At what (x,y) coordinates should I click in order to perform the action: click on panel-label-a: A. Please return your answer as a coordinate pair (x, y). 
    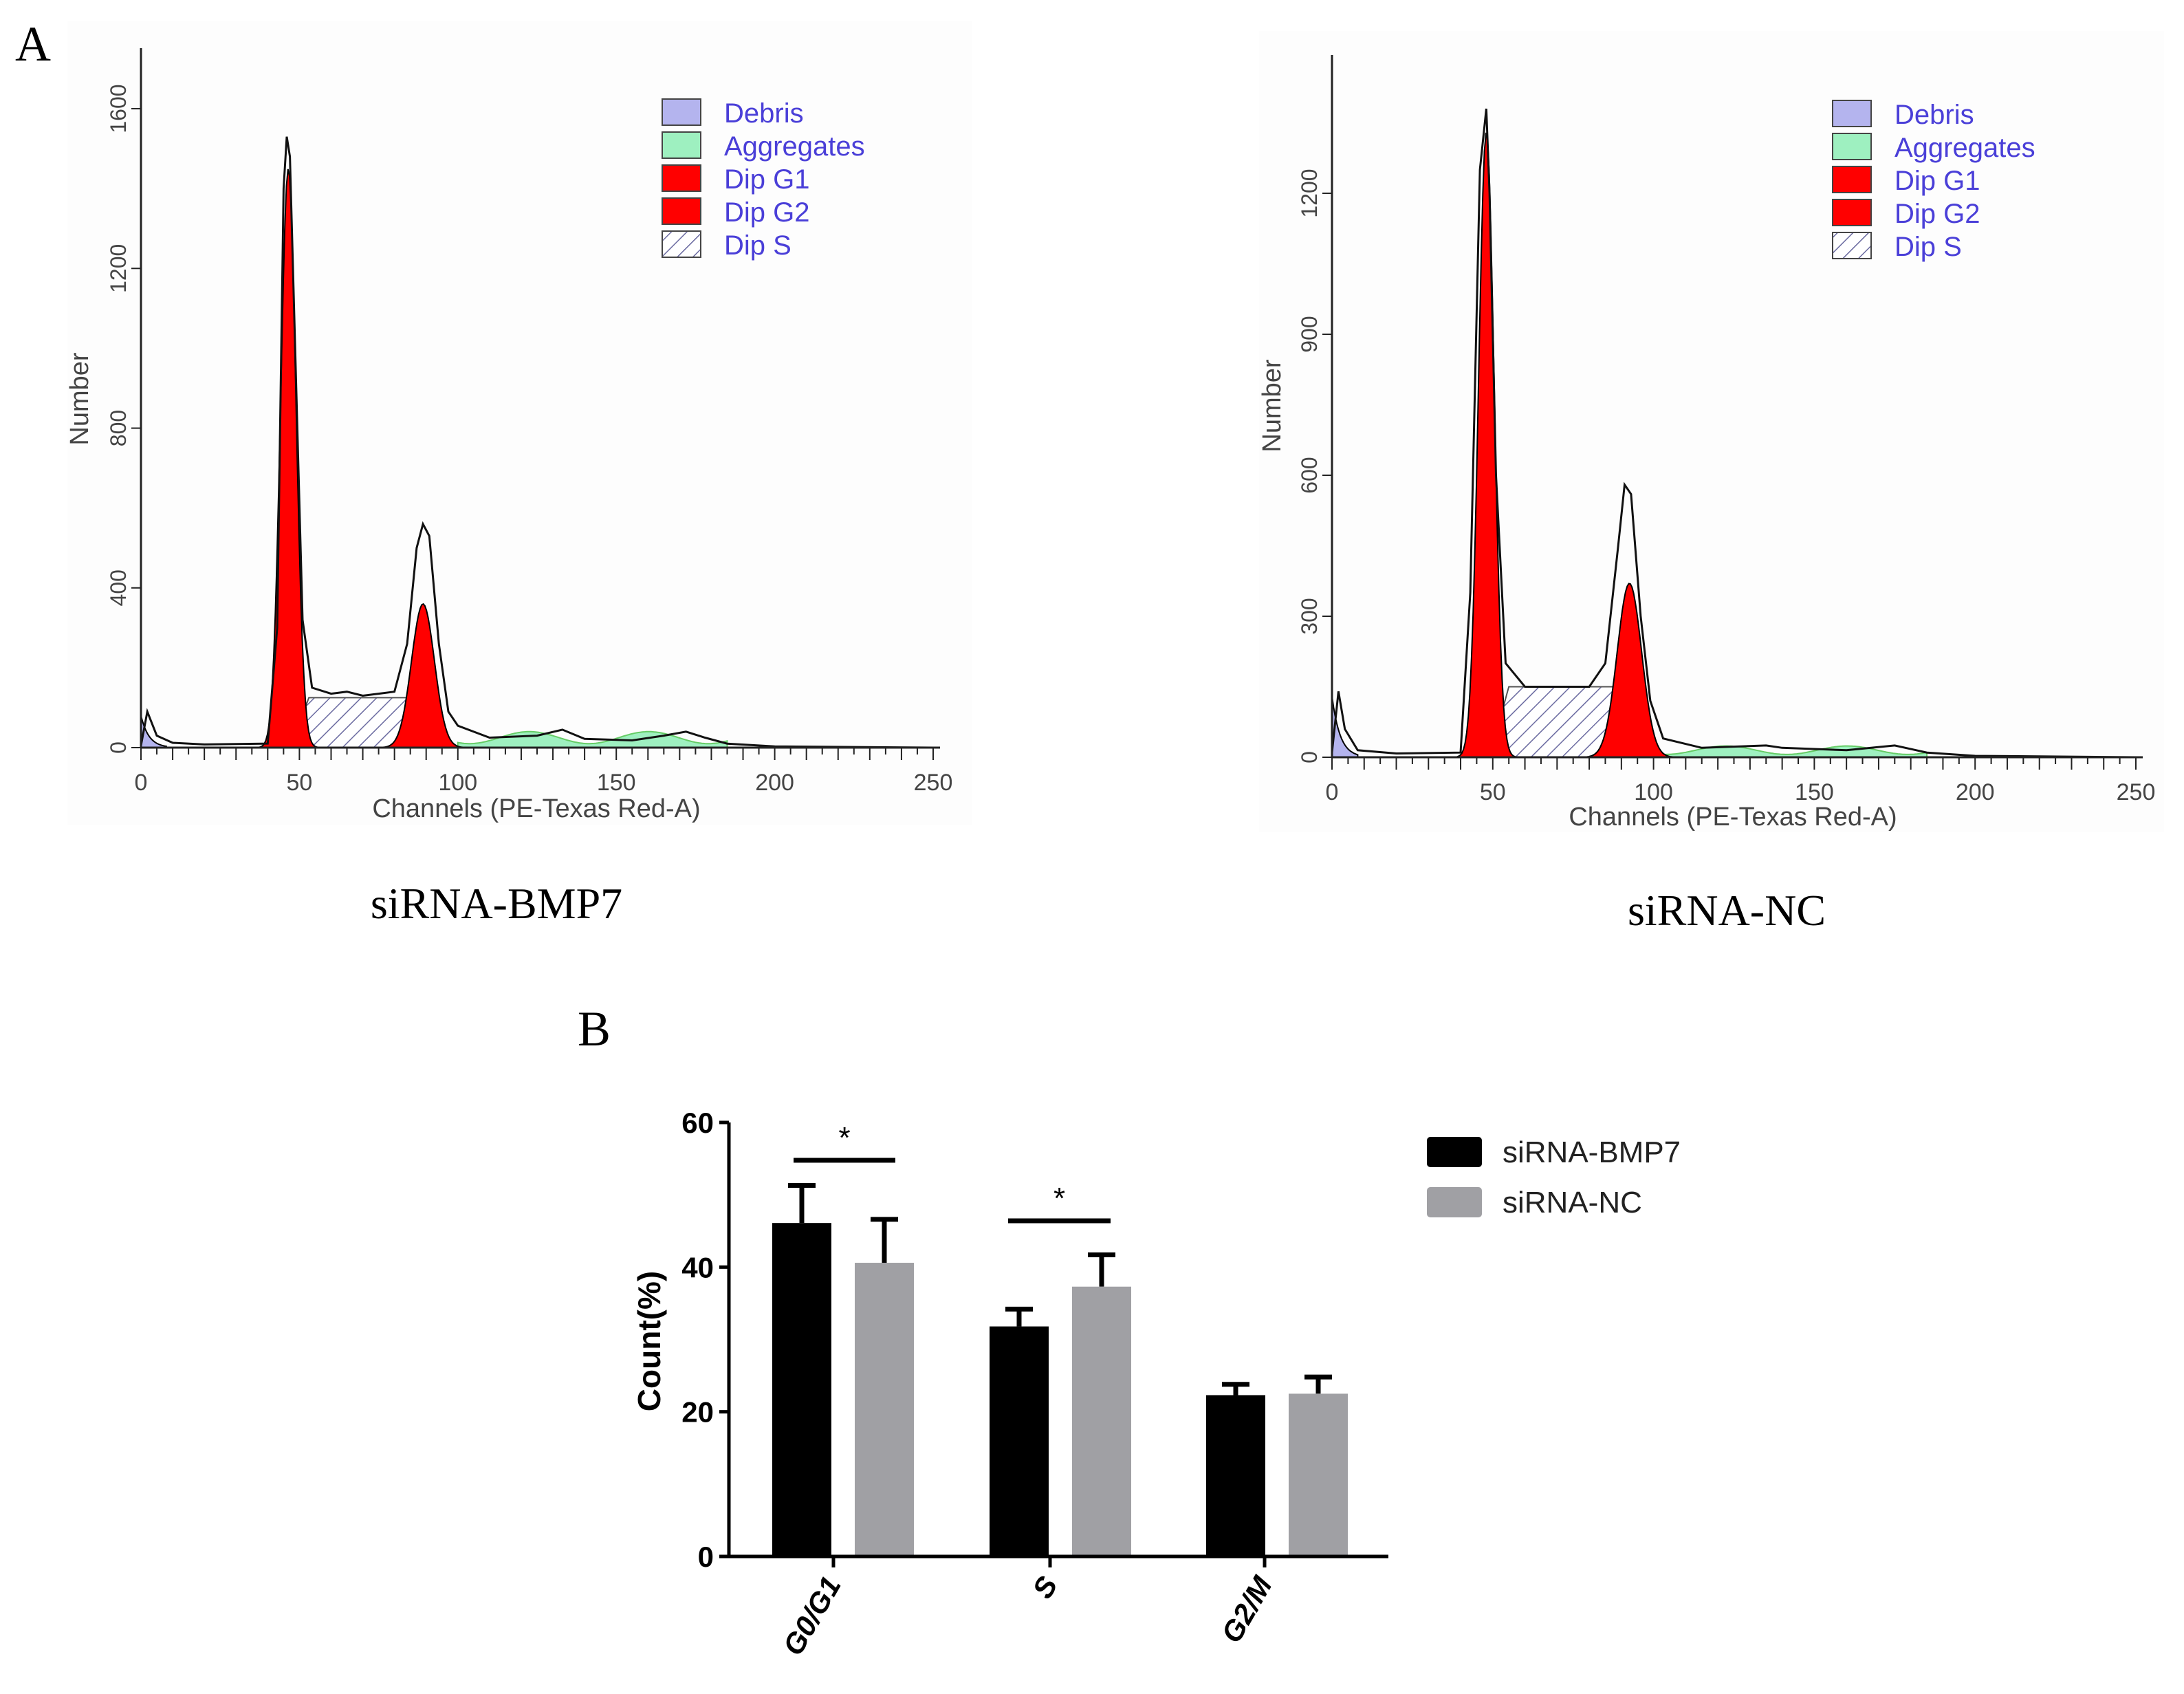
    Looking at the image, I should click on (33, 44).